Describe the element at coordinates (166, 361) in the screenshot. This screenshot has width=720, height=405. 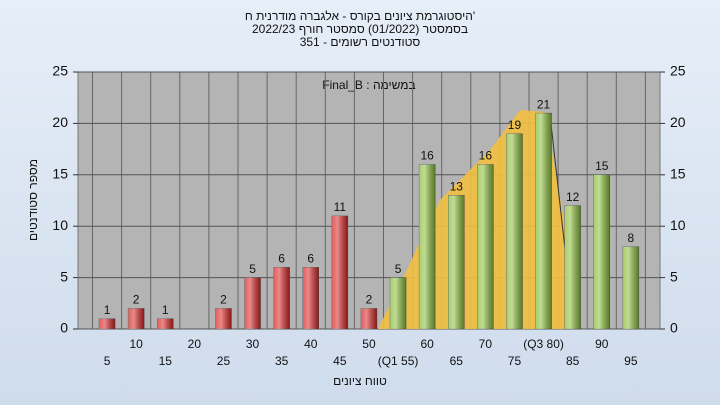
I see `x-tick-label: 15` at that location.